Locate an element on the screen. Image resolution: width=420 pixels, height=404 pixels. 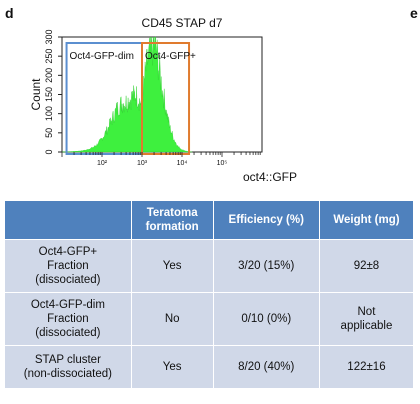
cell-text: 92±8 is located at coordinates (366, 266).